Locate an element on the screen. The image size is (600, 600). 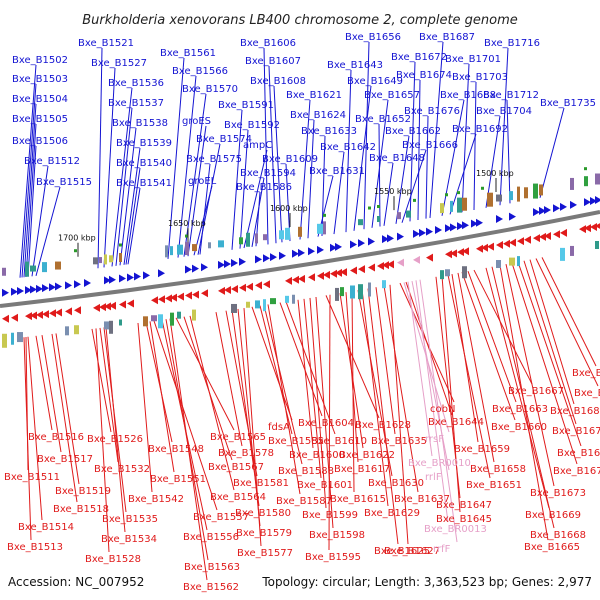
gene-label-top: groEL is located at coordinates (202, 181).